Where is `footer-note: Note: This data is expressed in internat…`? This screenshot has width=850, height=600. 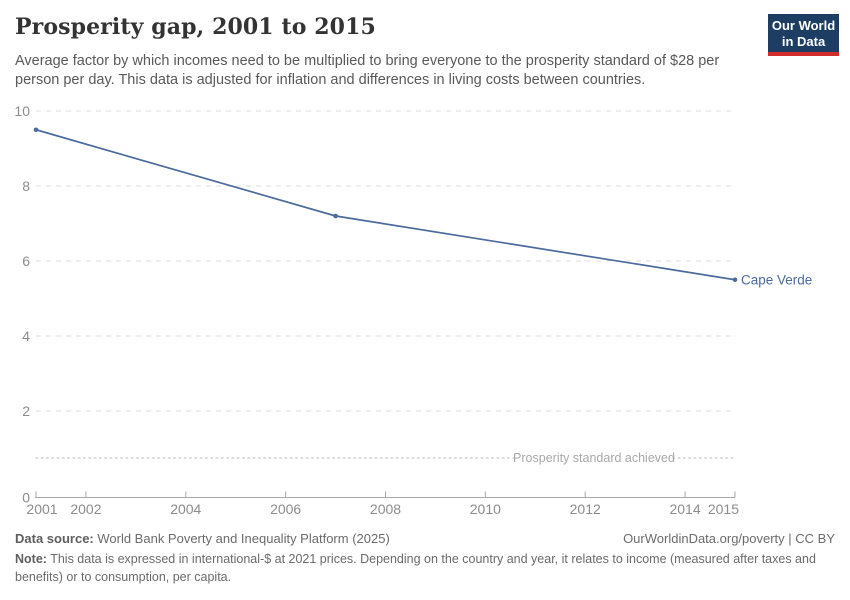
footer-note: Note: This data is expressed in internat… is located at coordinates (421, 568).